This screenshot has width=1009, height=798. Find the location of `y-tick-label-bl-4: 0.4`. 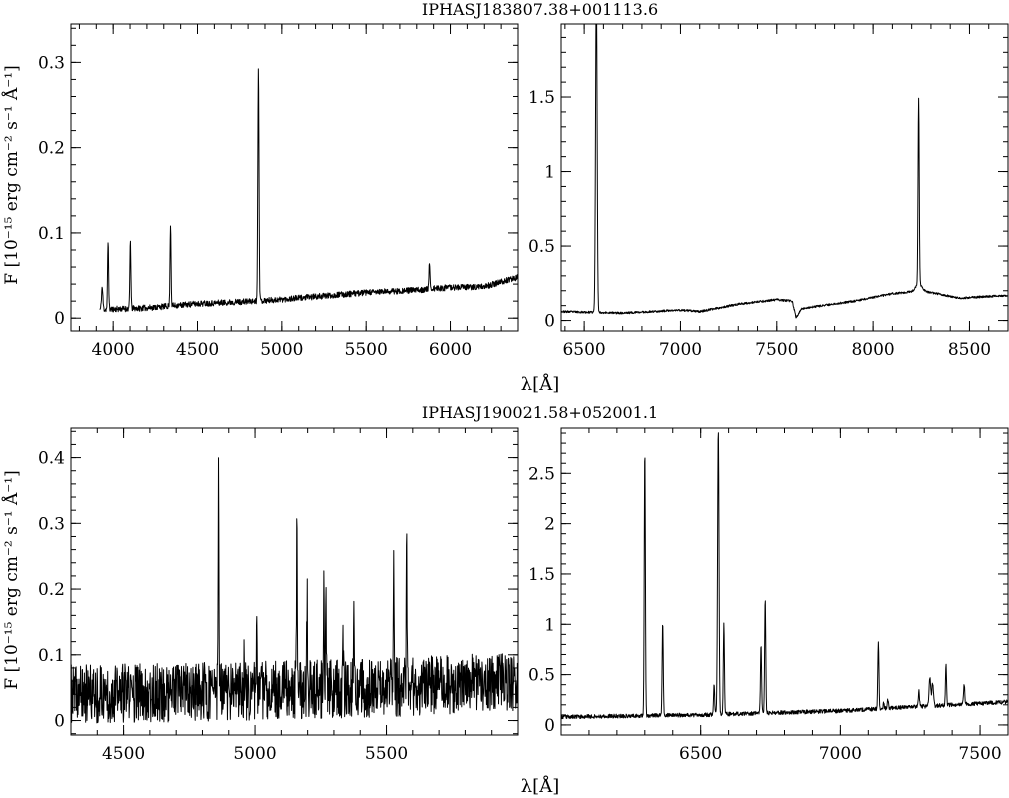

y-tick-label-bl-4: 0.4 is located at coordinates (51, 459).